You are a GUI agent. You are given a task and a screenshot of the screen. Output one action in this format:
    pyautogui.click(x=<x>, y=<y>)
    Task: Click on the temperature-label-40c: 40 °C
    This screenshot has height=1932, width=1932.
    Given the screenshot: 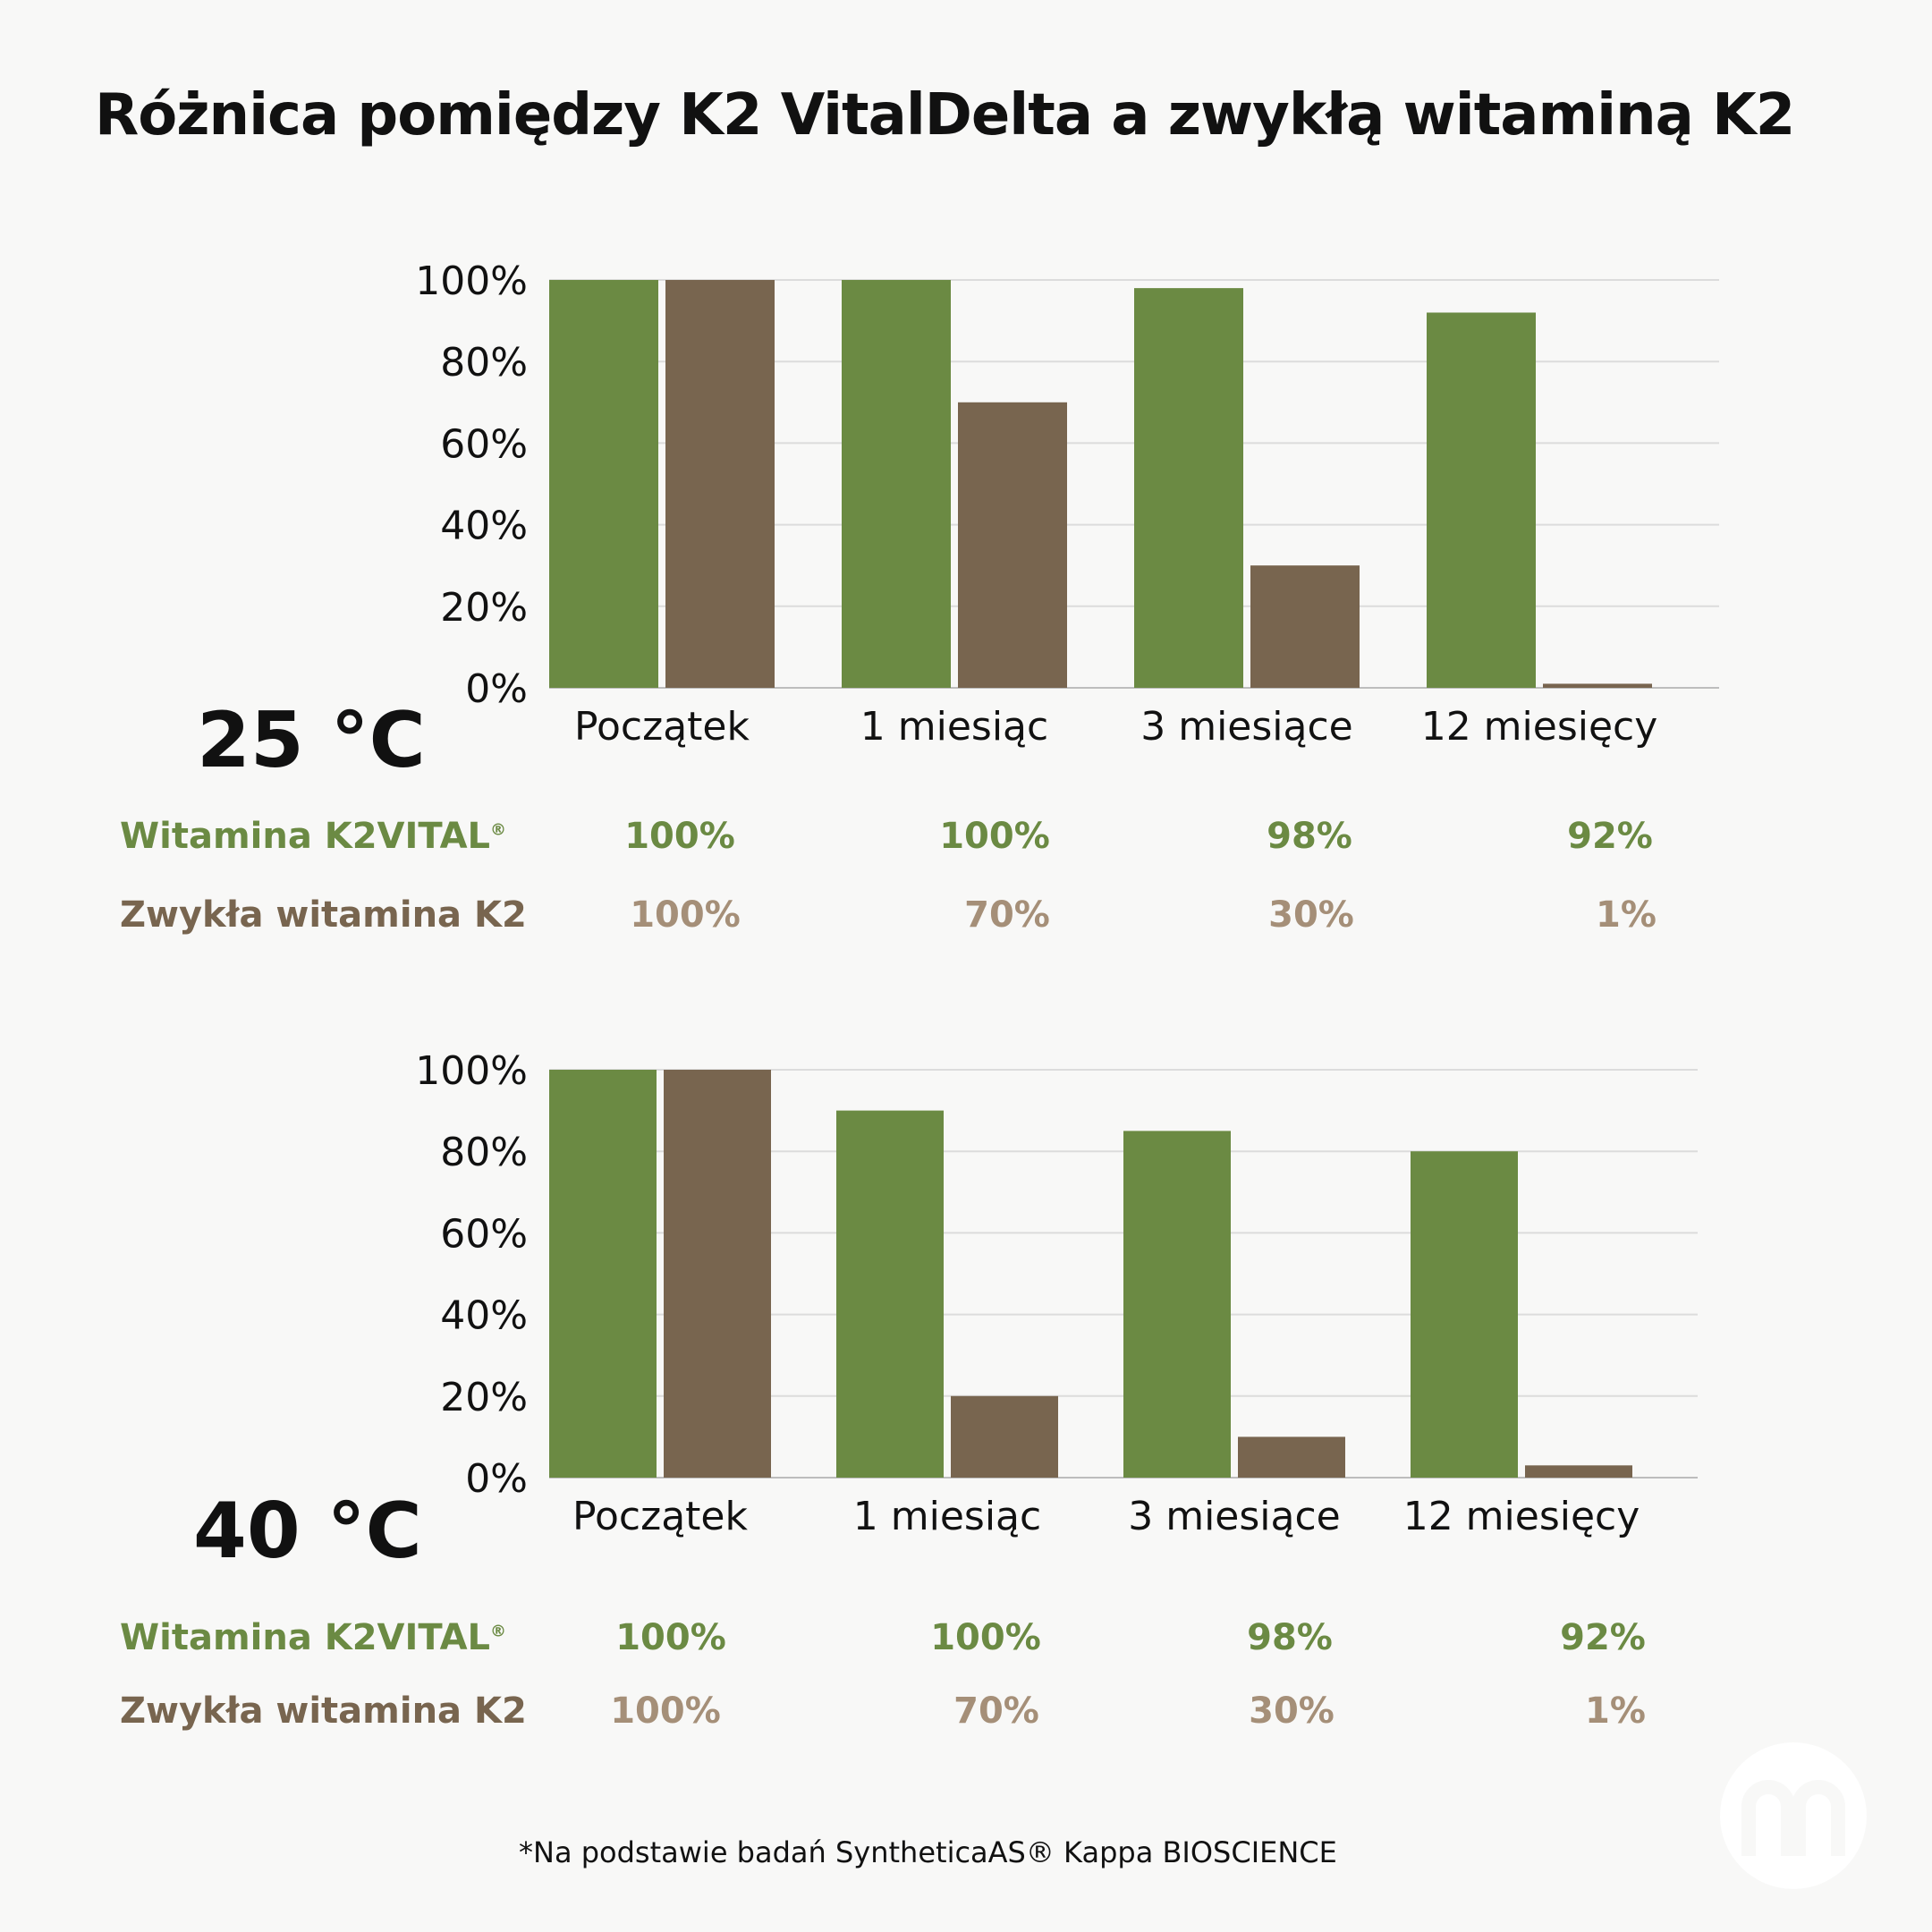 What is the action you would take?
    pyautogui.click(x=307, y=1531)
    